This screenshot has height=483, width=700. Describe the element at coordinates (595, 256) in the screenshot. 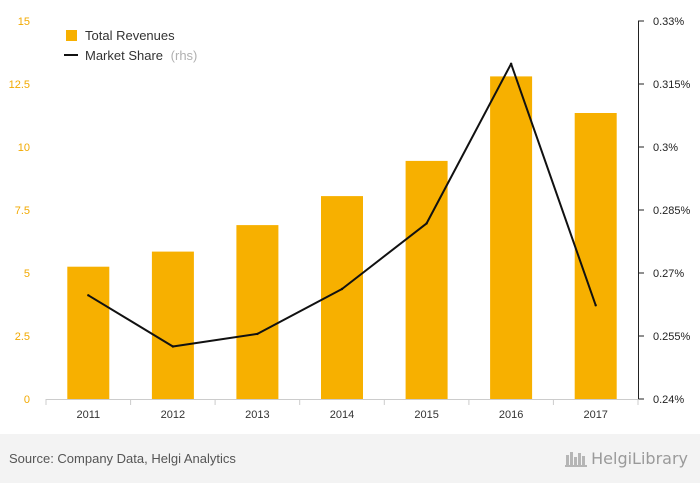

I see `bar-revenues-2017` at that location.